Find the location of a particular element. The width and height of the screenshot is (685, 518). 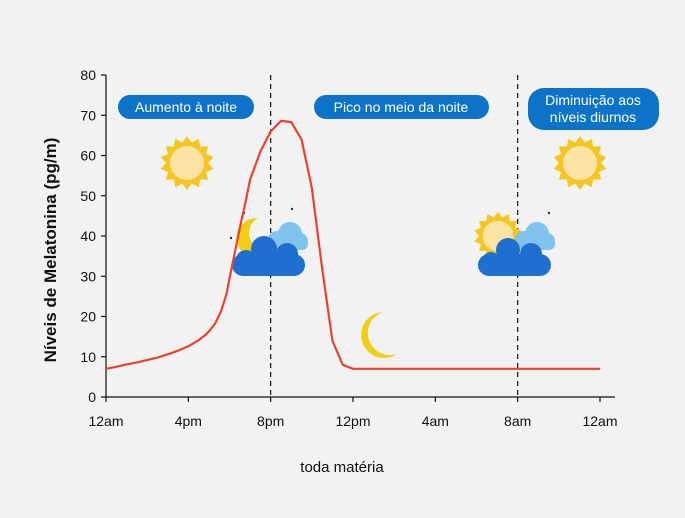

annotation-pill-decline: Diminuição aos níveis diurnos is located at coordinates (593, 109).